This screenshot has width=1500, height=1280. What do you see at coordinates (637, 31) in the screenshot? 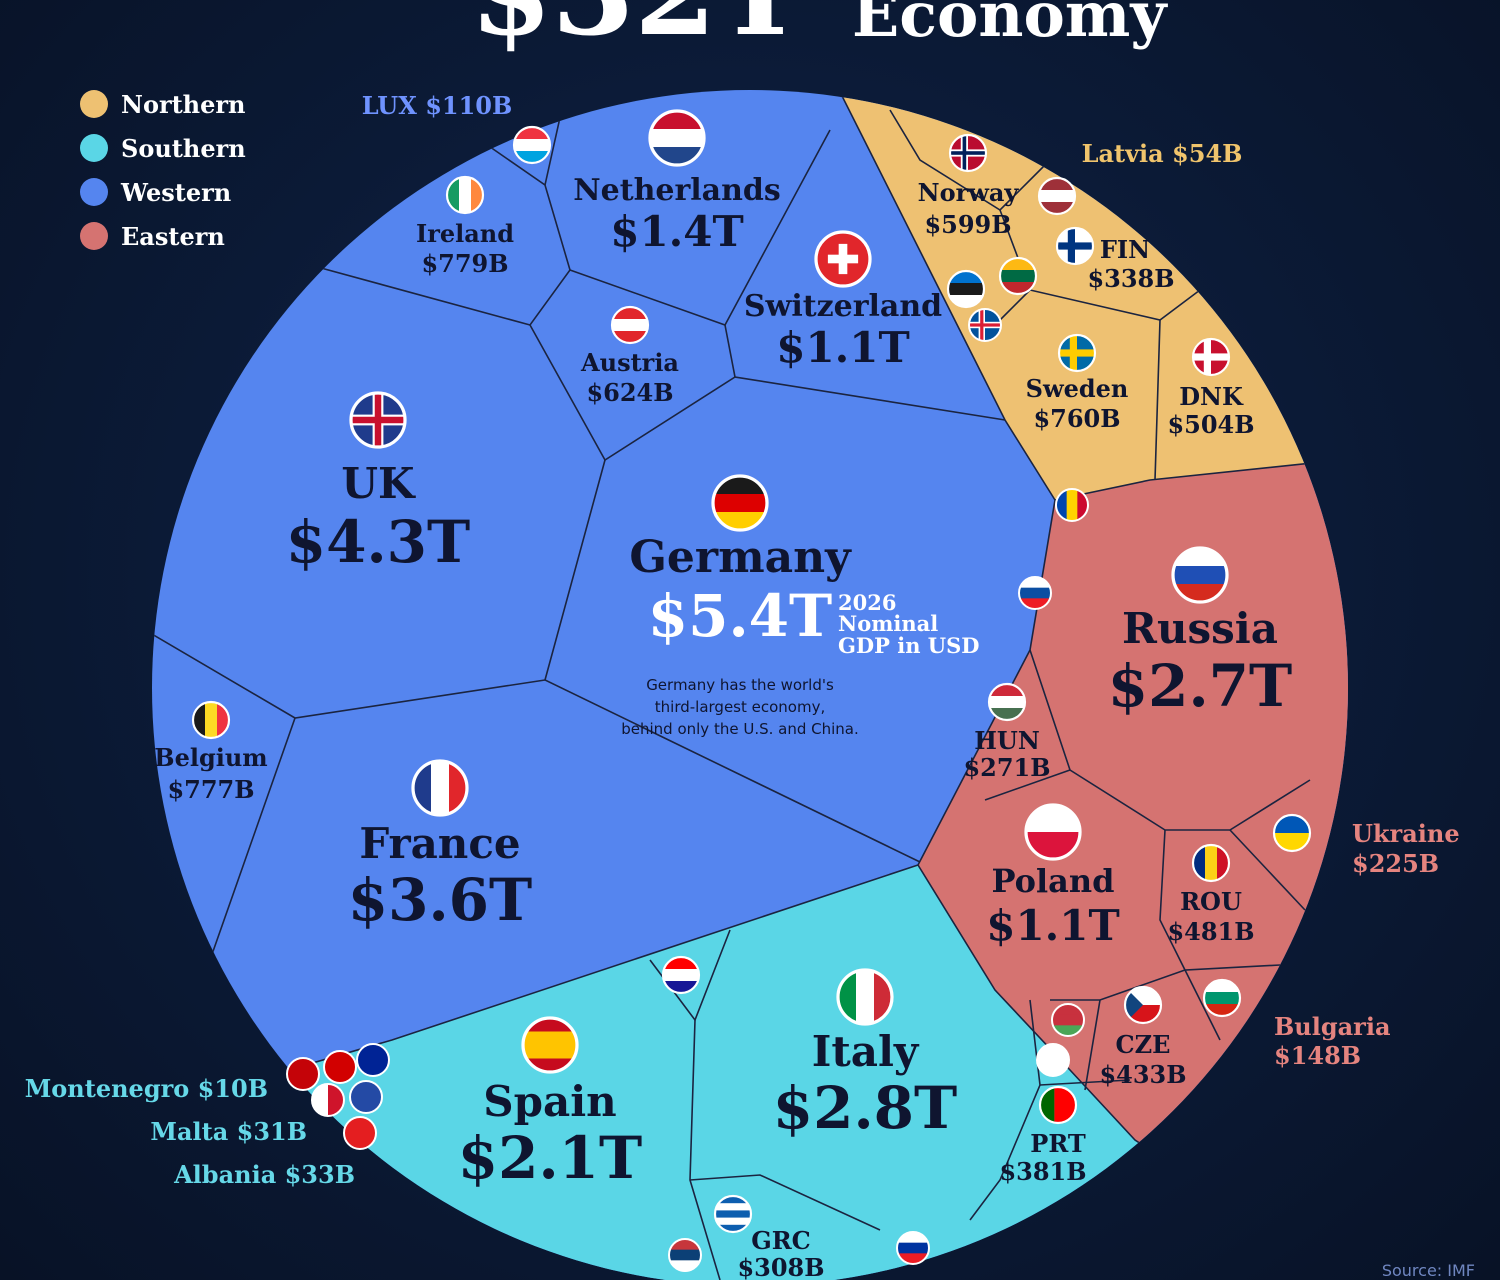
I see `title-amount: $32T` at bounding box center [637, 31].